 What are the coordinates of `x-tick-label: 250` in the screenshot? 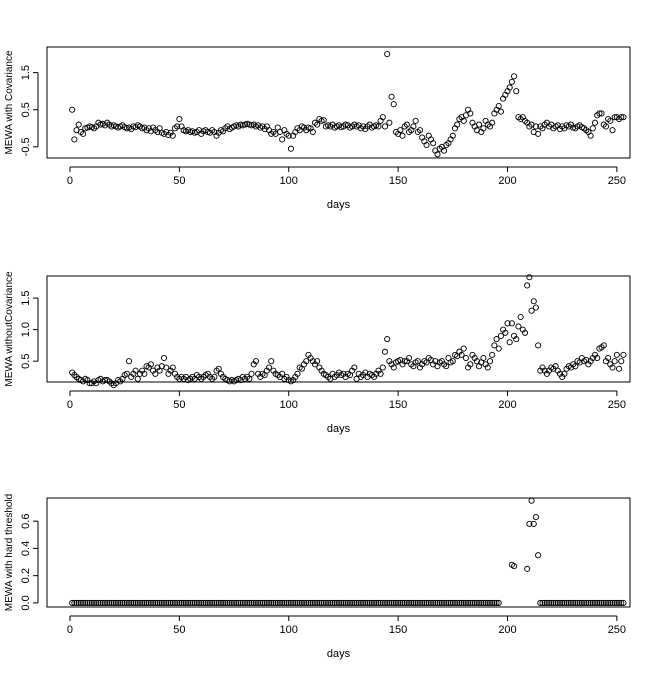 It's located at (617, 630).